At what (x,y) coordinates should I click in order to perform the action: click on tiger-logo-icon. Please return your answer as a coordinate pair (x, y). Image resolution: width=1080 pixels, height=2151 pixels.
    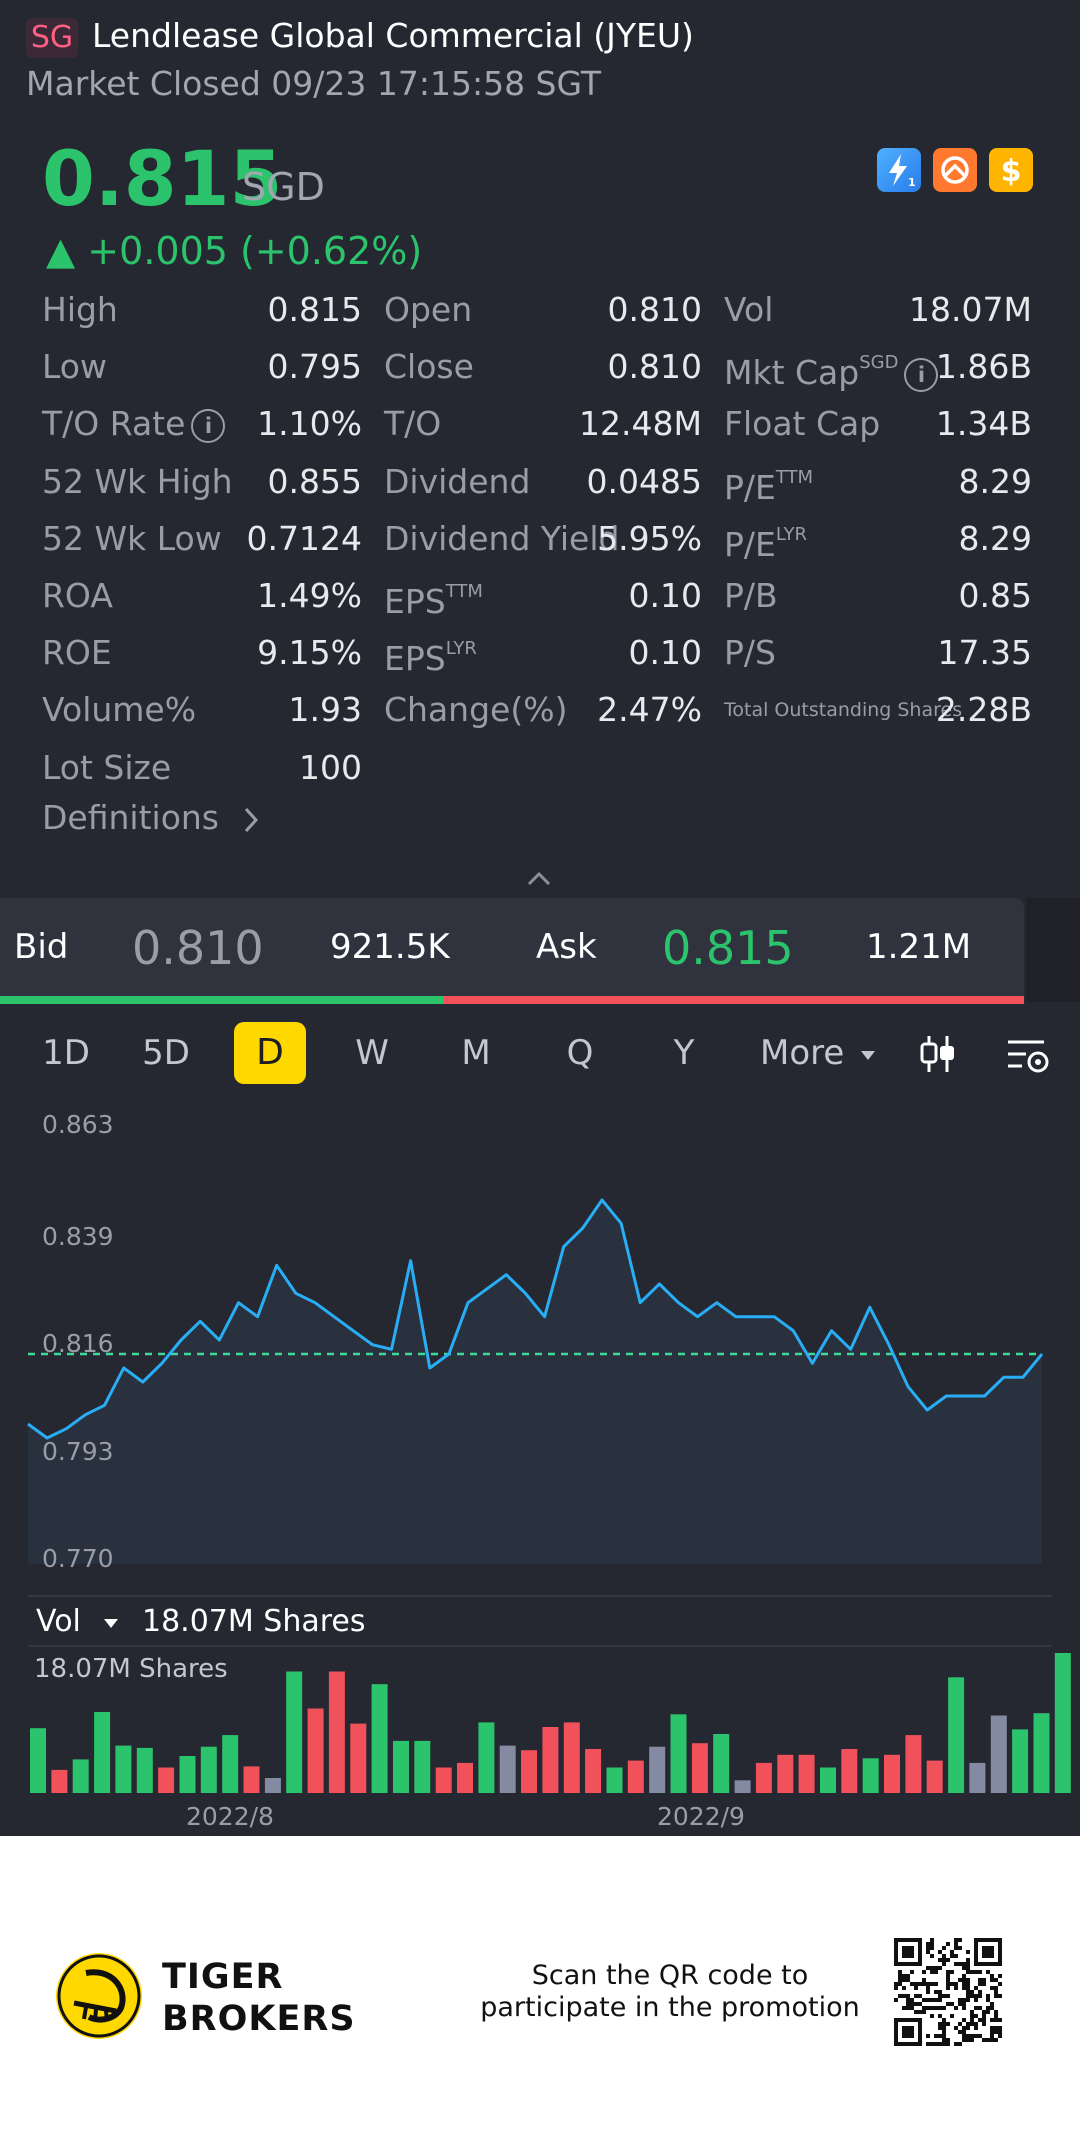
    Looking at the image, I should click on (99, 1996).